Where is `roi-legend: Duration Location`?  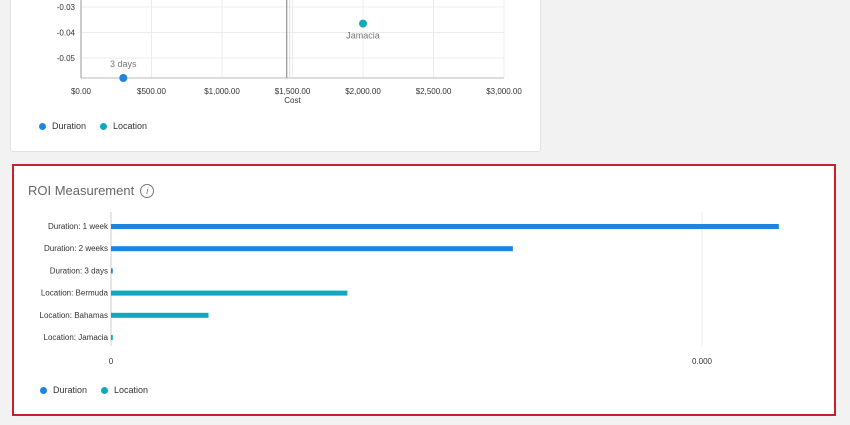
roi-legend: Duration Location is located at coordinates (94, 390).